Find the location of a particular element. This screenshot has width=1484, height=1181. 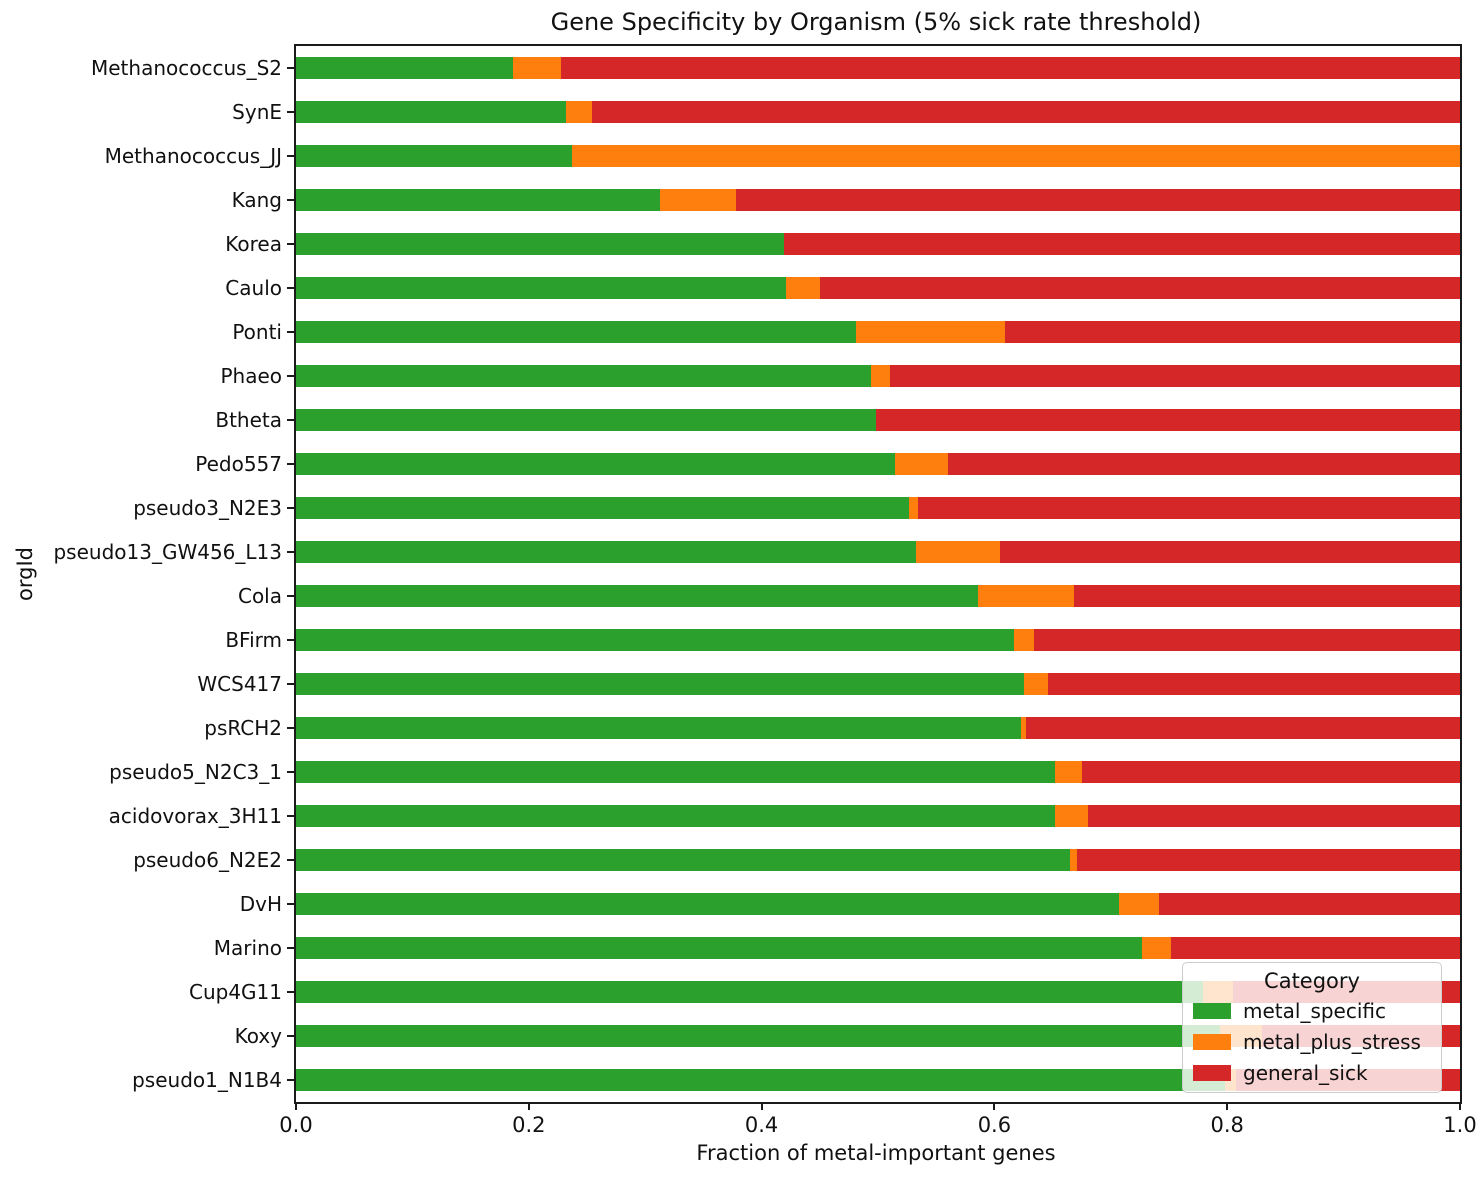

legend-title: Category is located at coordinates (1312, 981).